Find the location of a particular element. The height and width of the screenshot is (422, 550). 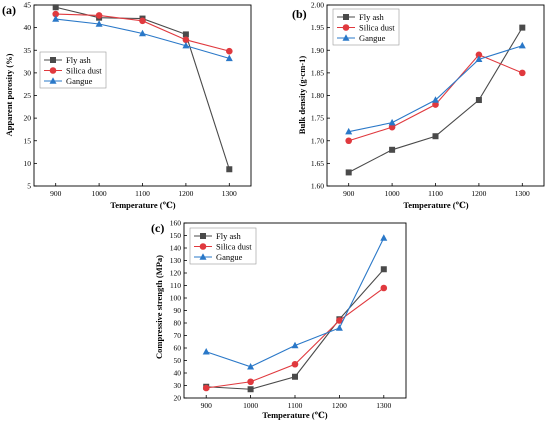

panel-label: (a) is located at coordinates (9, 10).